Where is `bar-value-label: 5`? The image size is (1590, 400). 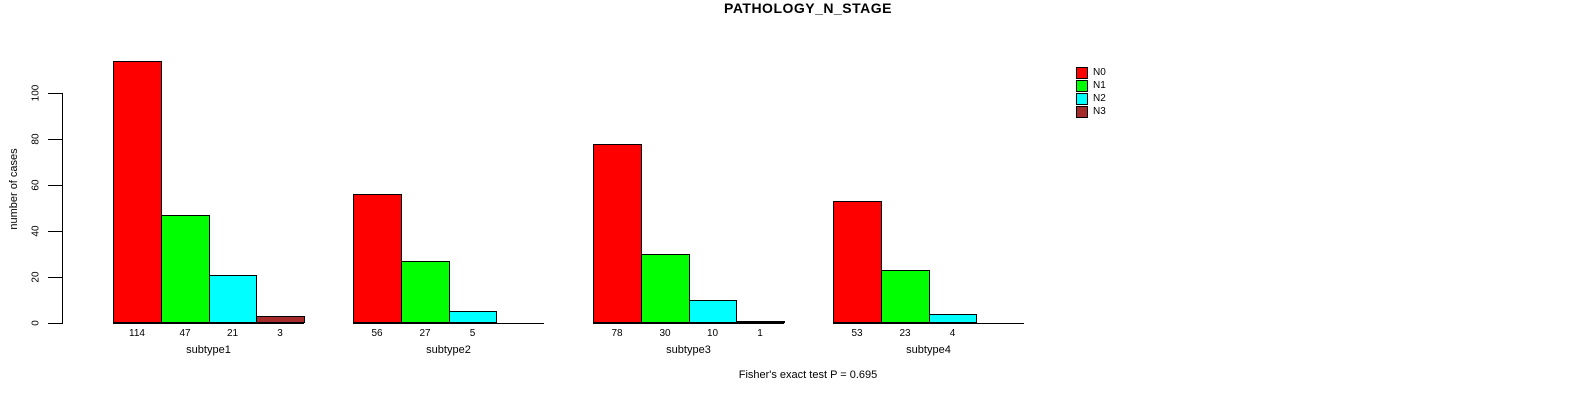
bar-value-label: 5 is located at coordinates (472, 333).